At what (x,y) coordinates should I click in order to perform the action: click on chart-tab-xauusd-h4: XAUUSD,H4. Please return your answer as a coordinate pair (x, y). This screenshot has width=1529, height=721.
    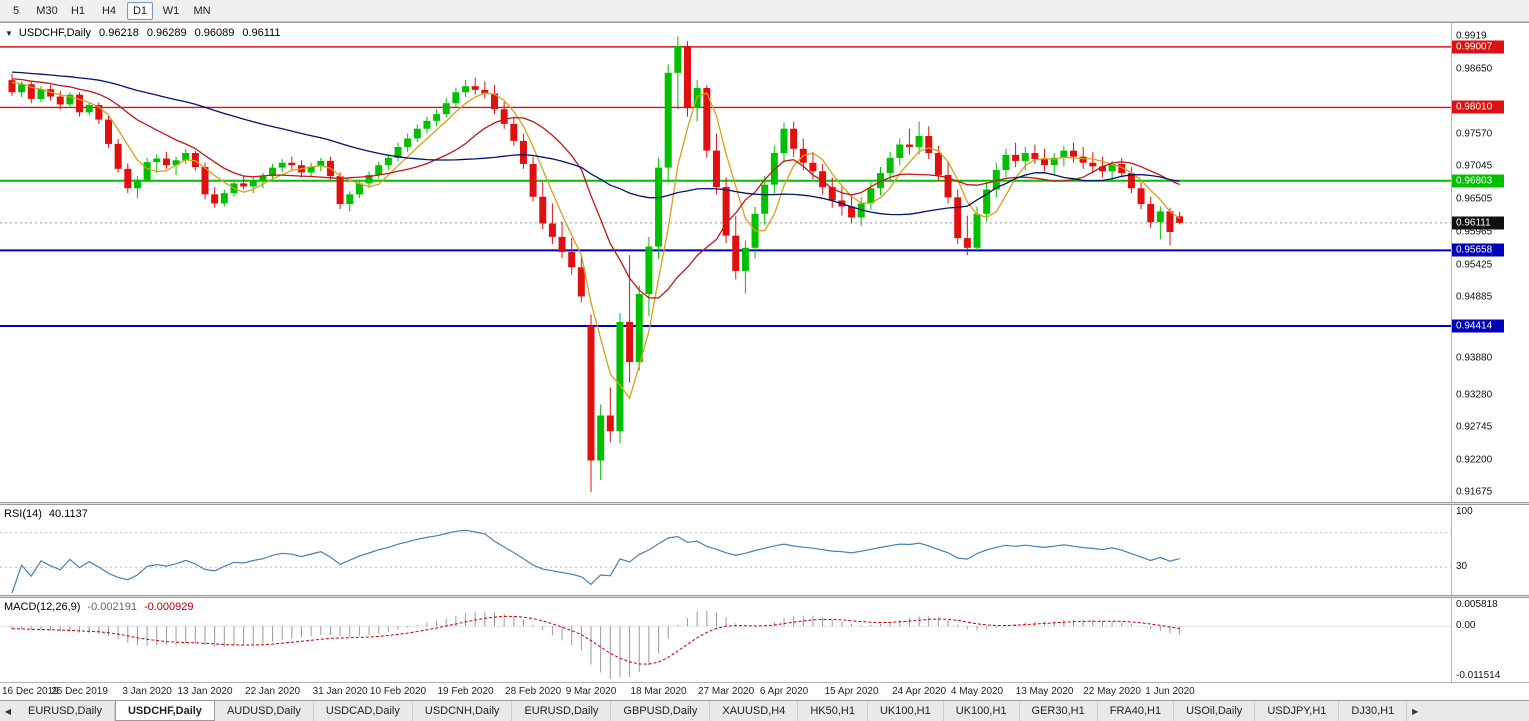
    Looking at the image, I should click on (754, 711).